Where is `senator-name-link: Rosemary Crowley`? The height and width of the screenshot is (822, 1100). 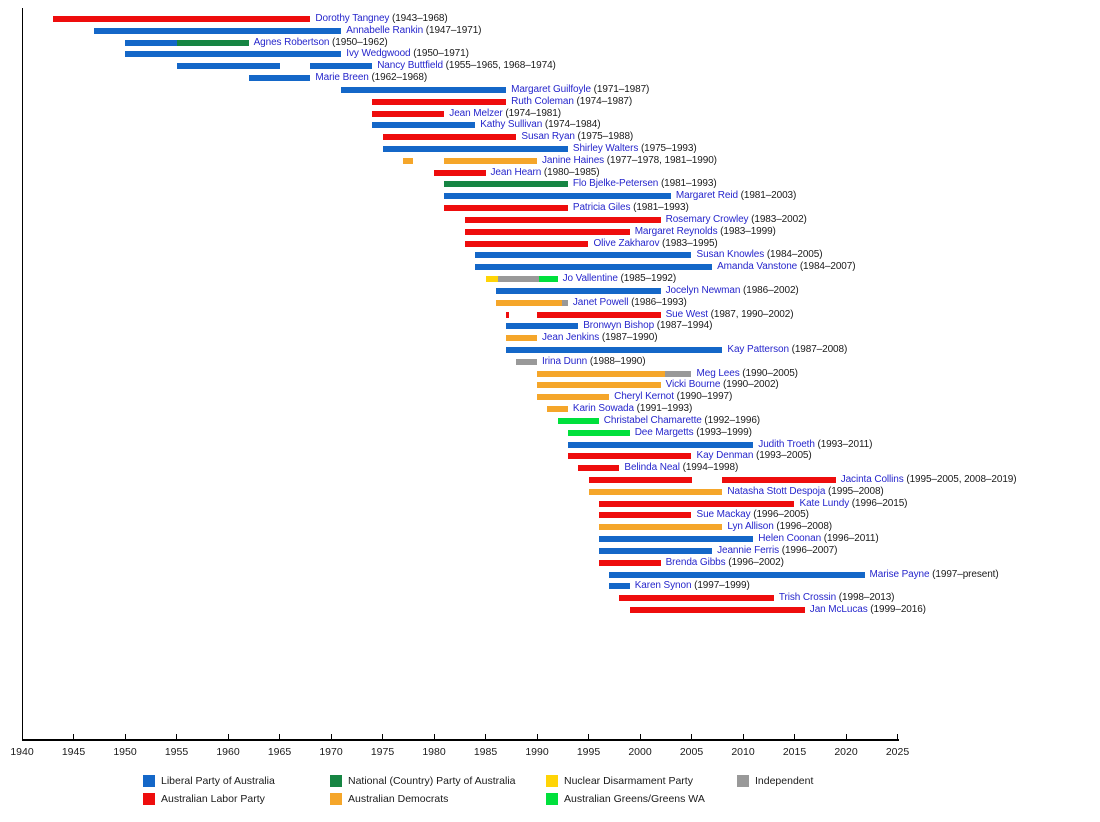 senator-name-link: Rosemary Crowley is located at coordinates (707, 219).